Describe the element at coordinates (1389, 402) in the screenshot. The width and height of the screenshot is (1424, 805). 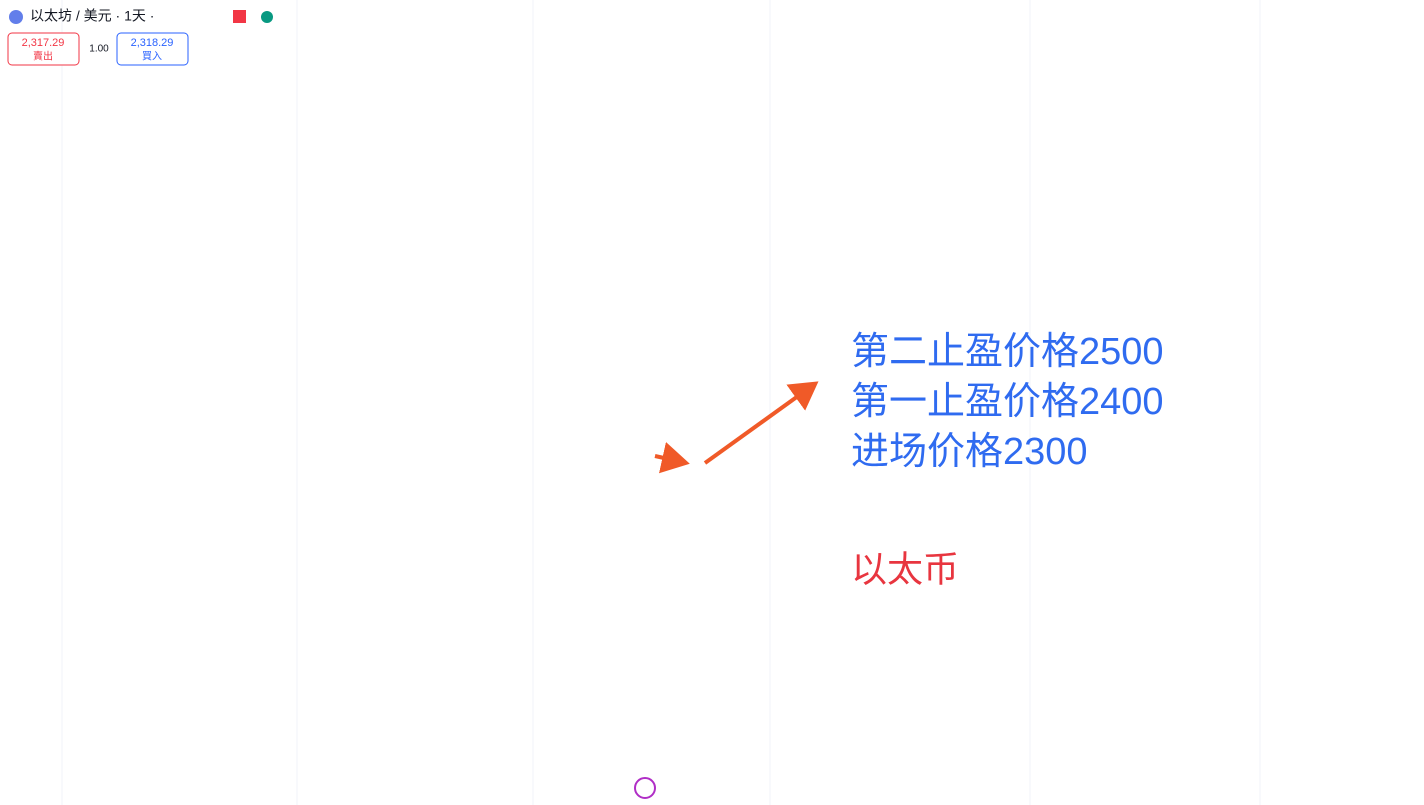
I see `price-axis` at that location.